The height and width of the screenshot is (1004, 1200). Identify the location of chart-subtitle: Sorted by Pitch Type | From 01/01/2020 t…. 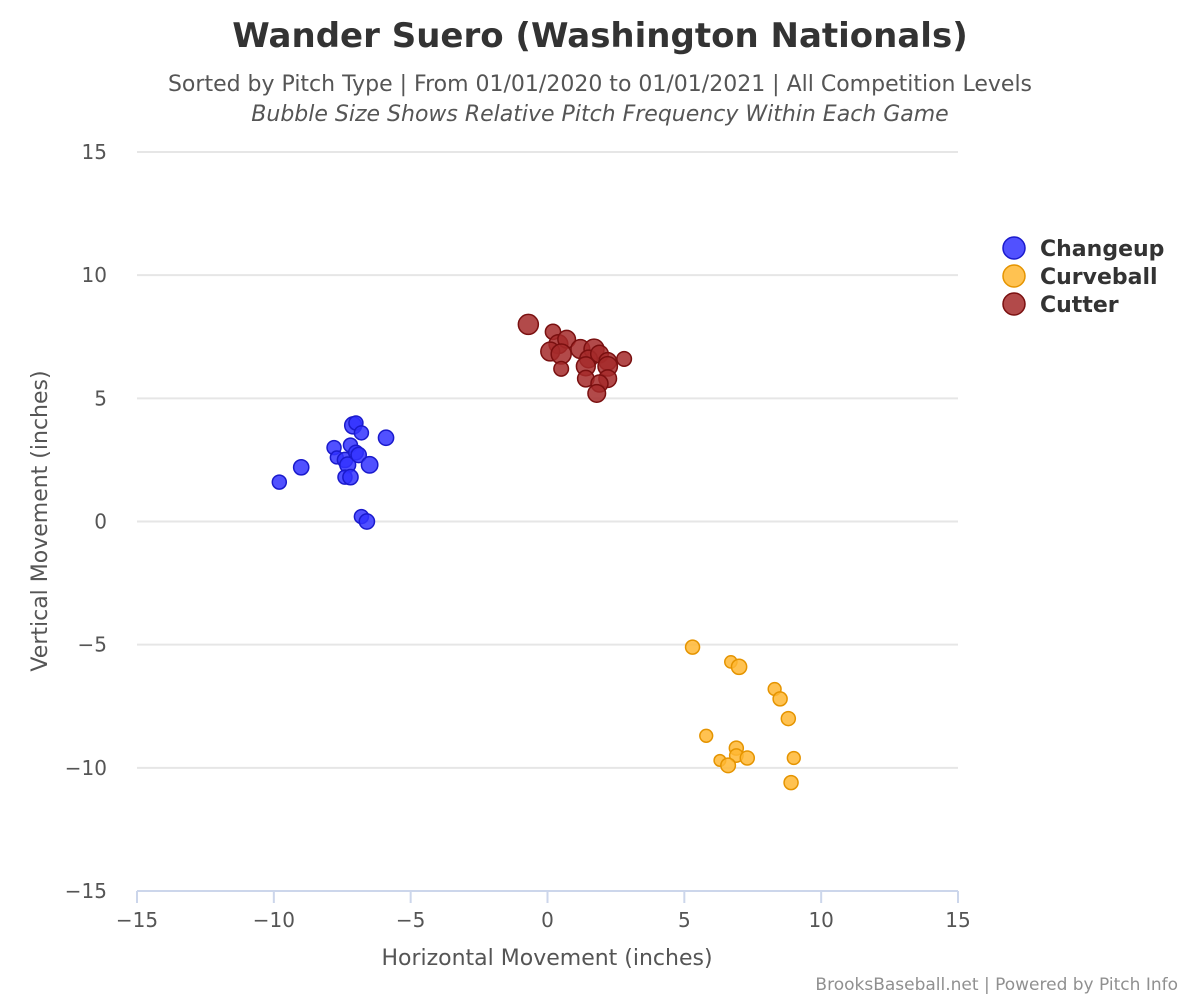
(600, 84).